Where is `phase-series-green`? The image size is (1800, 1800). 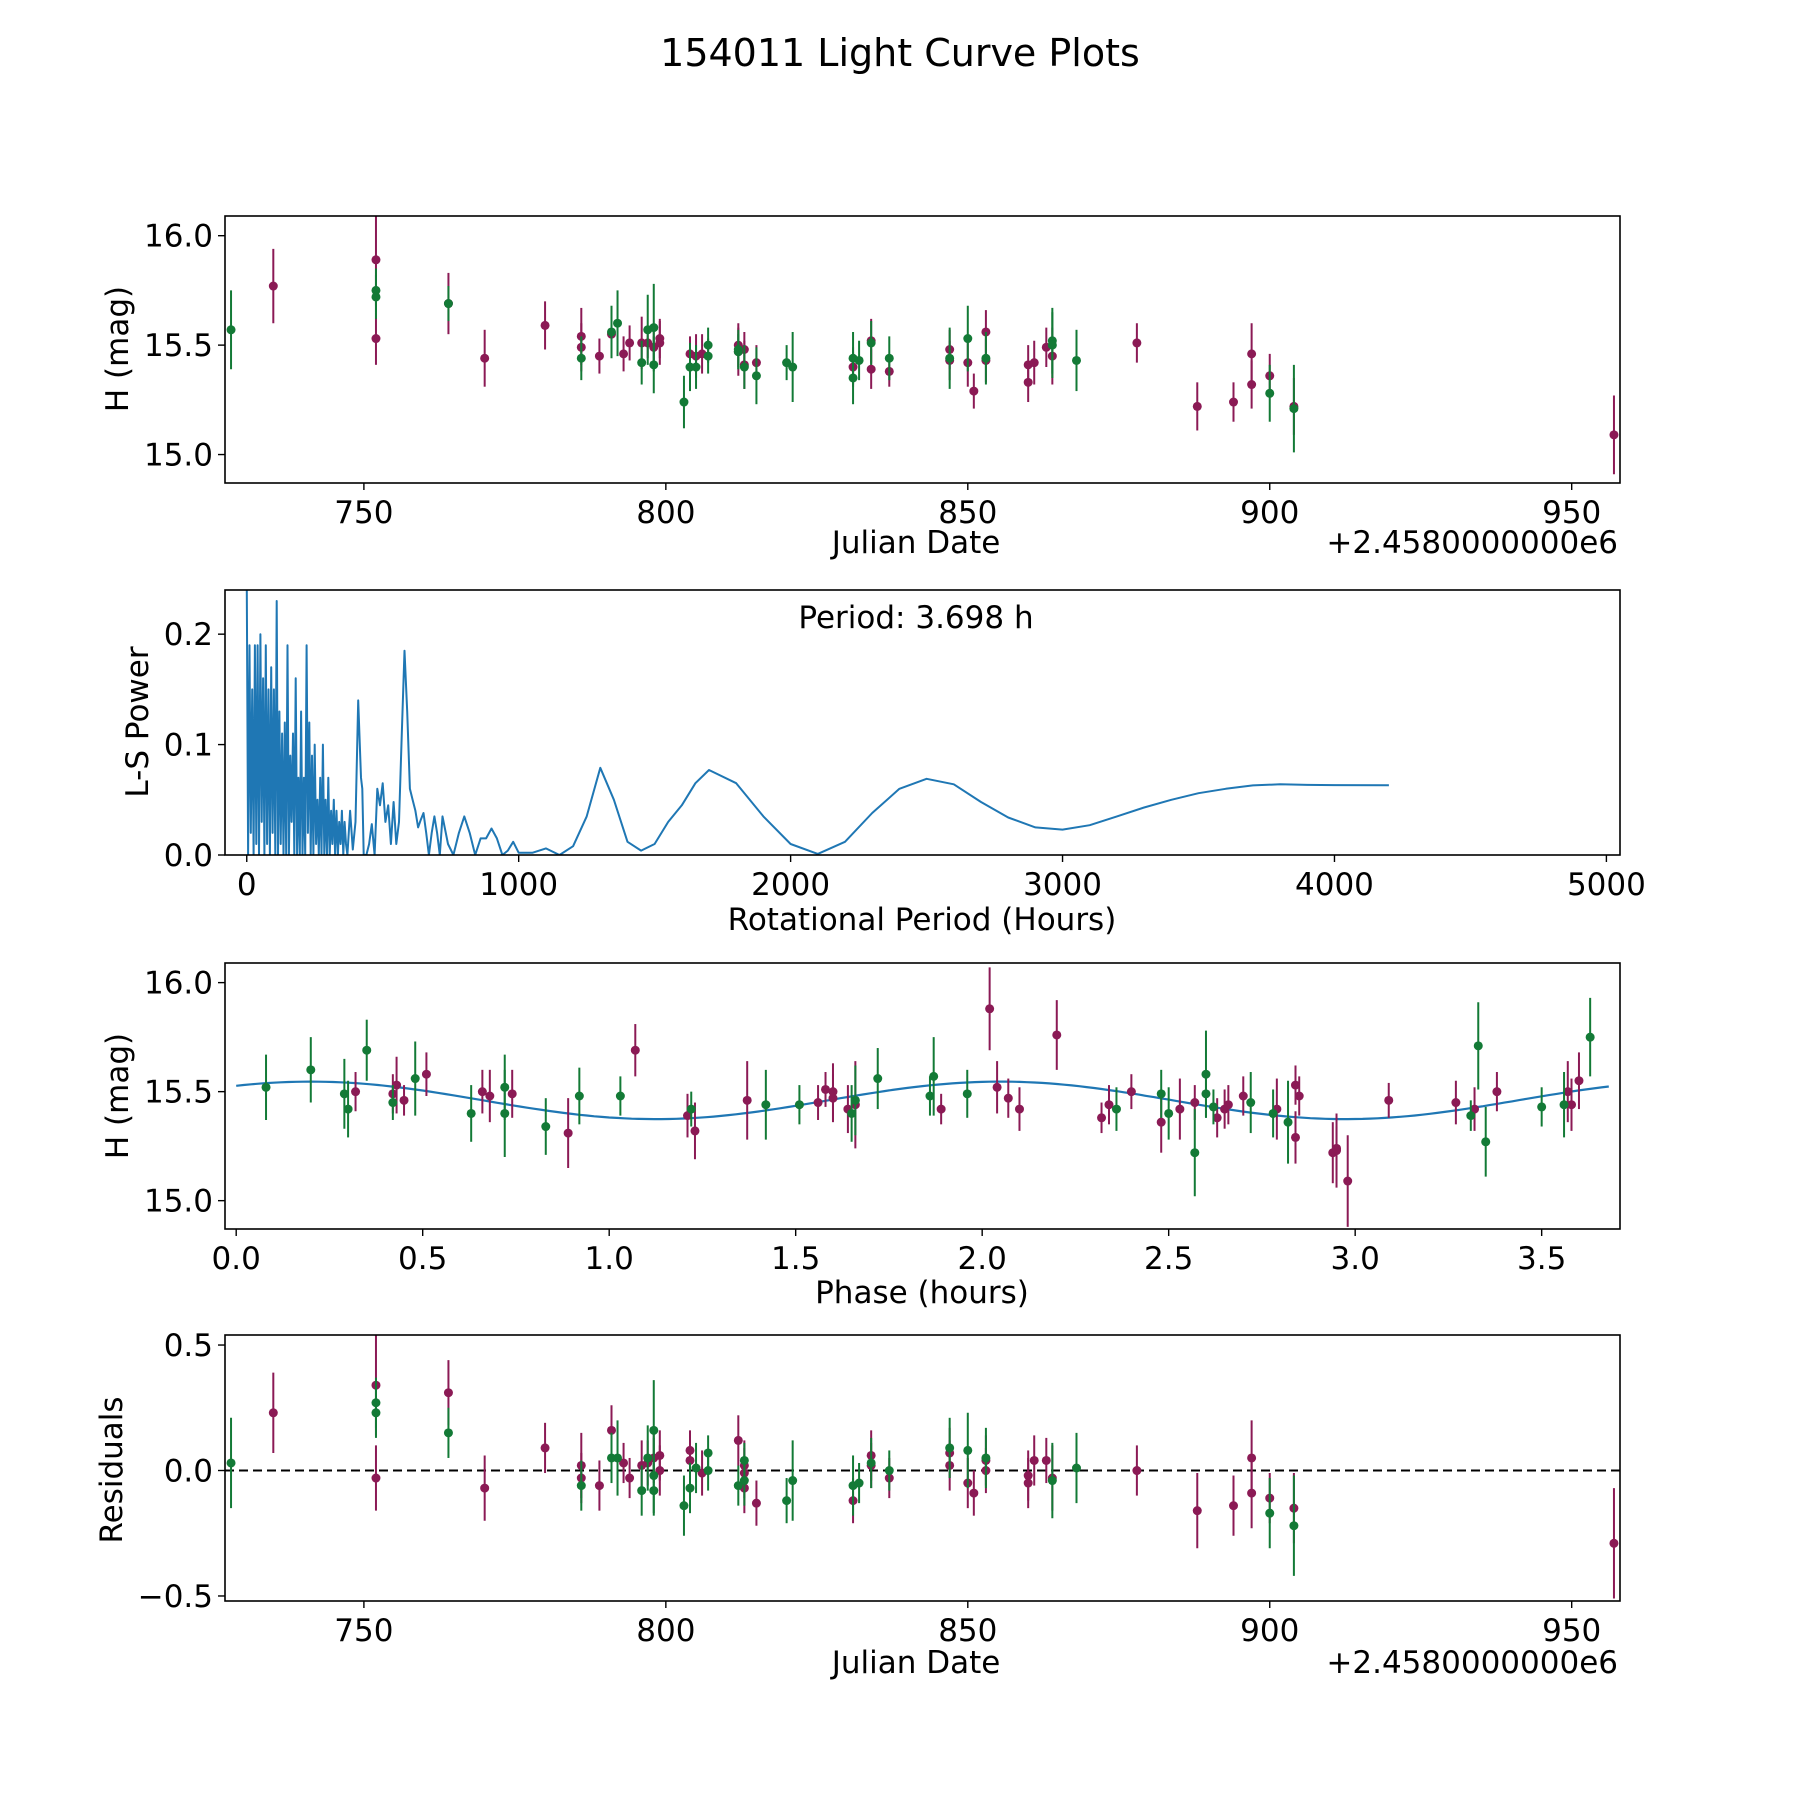 phase-series-green is located at coordinates (928, 1097).